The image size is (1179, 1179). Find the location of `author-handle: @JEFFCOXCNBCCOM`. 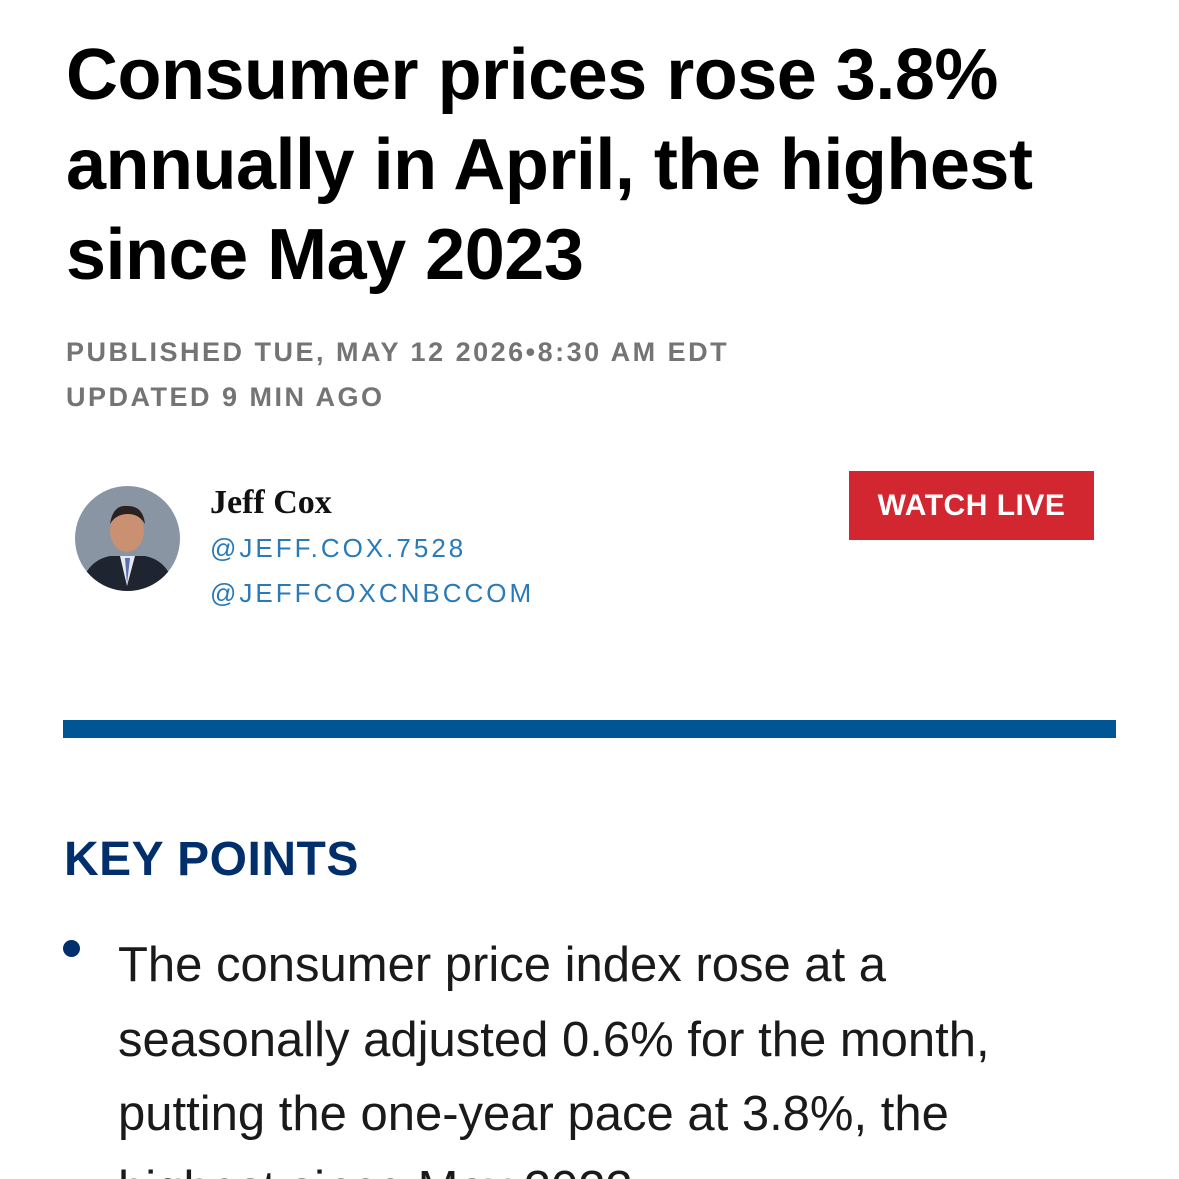

author-handle: @JEFFCOXCNBCCOM is located at coordinates (372, 593).